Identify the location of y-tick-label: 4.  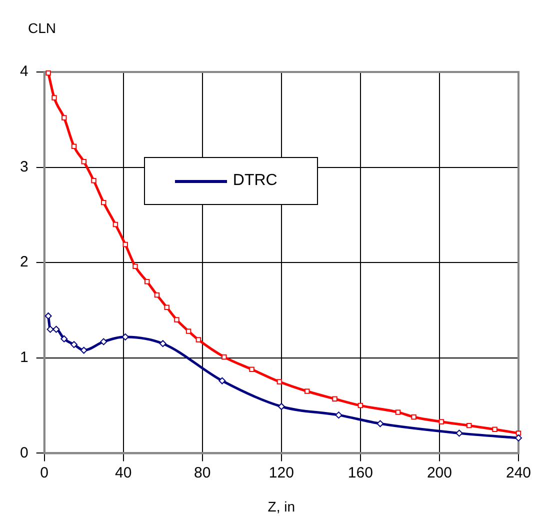
(24, 71).